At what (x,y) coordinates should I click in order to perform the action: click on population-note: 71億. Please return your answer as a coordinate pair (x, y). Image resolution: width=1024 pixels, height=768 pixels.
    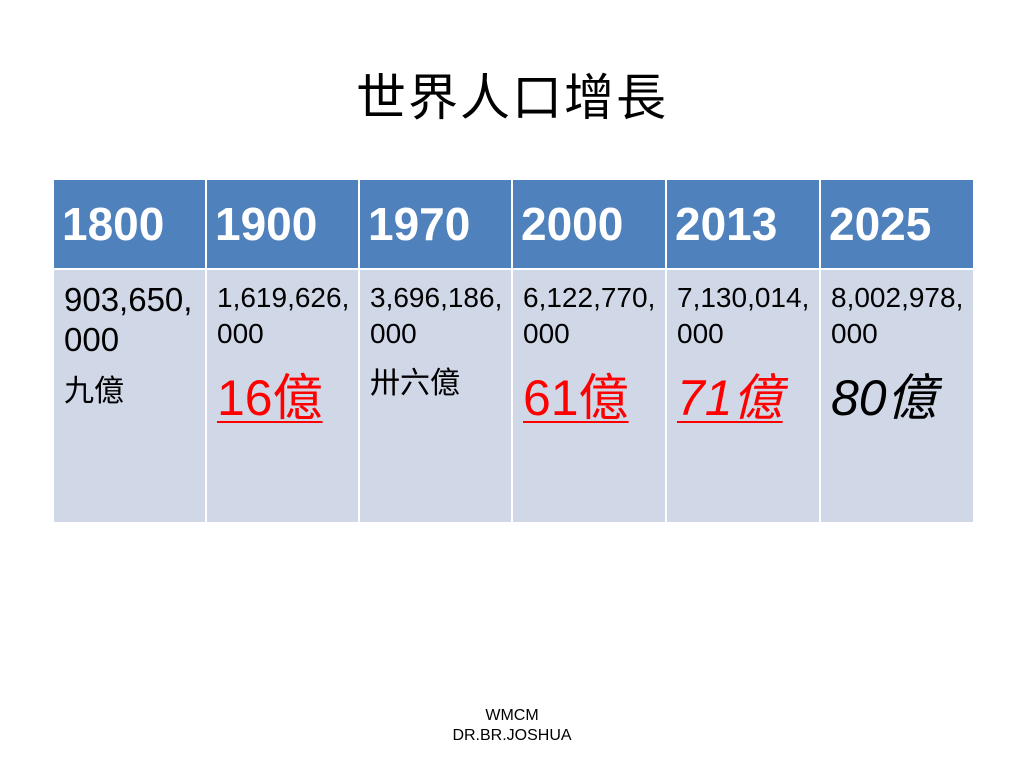
    Looking at the image, I should click on (730, 398).